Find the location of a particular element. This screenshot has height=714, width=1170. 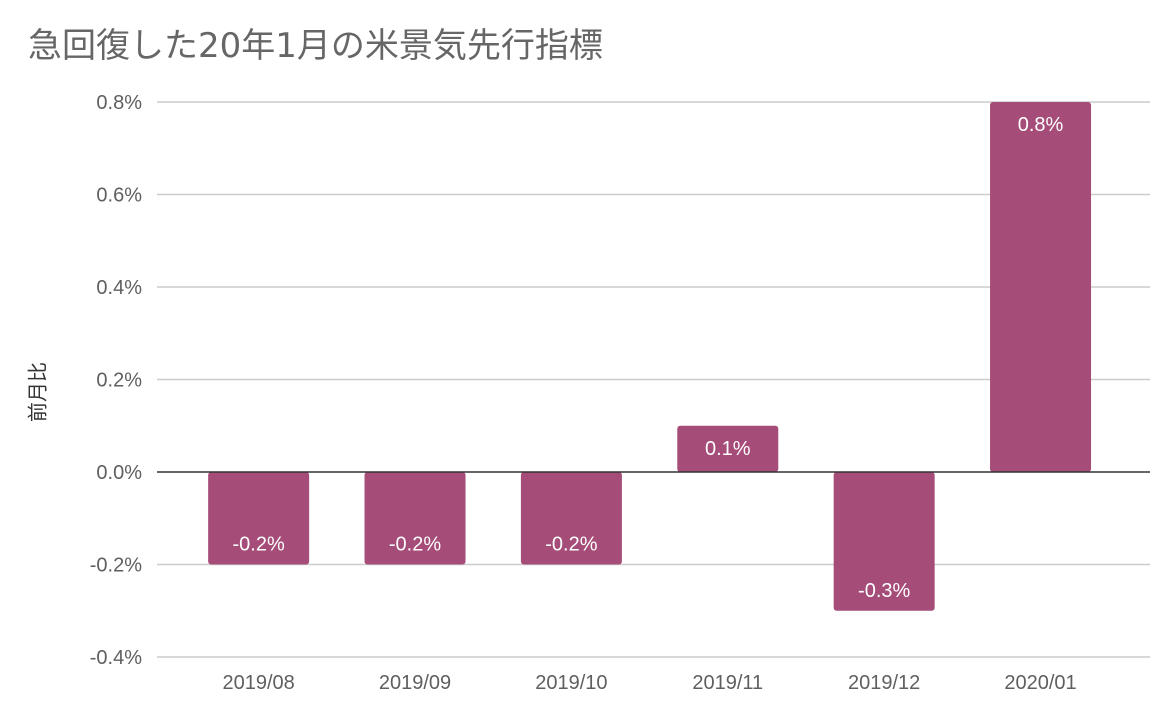

y-axis-ticks: -0.4% -0.2% 0.0% 0.2% 0.4% 0.6% 0.8% is located at coordinates (116, 380).